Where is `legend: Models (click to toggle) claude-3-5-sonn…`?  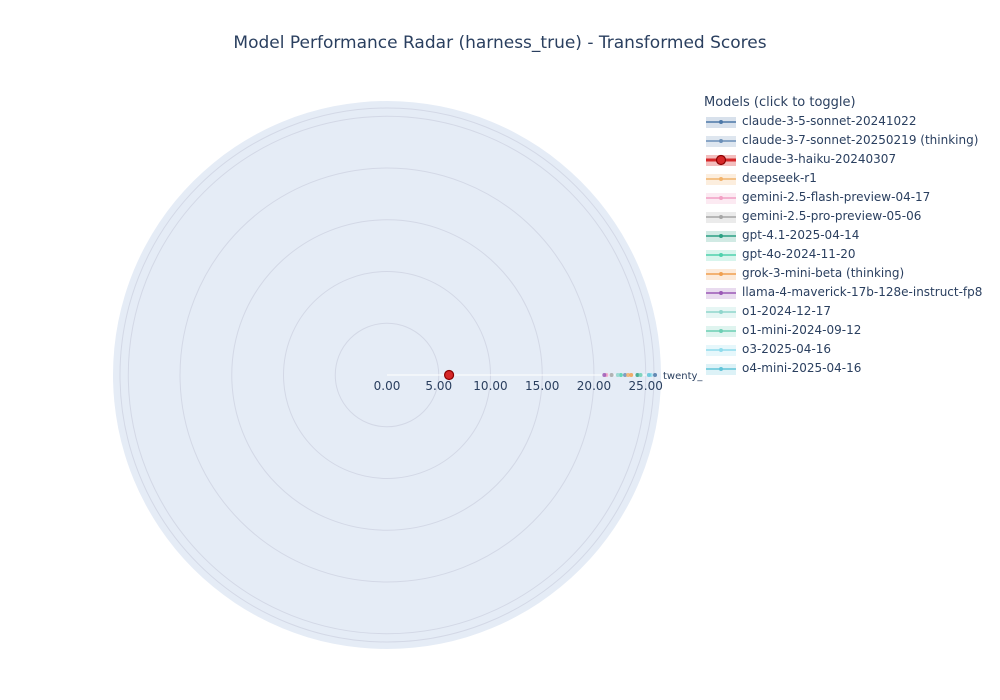
legend: Models (click to toggle) claude-3-5-sonn… is located at coordinates (850, 235).